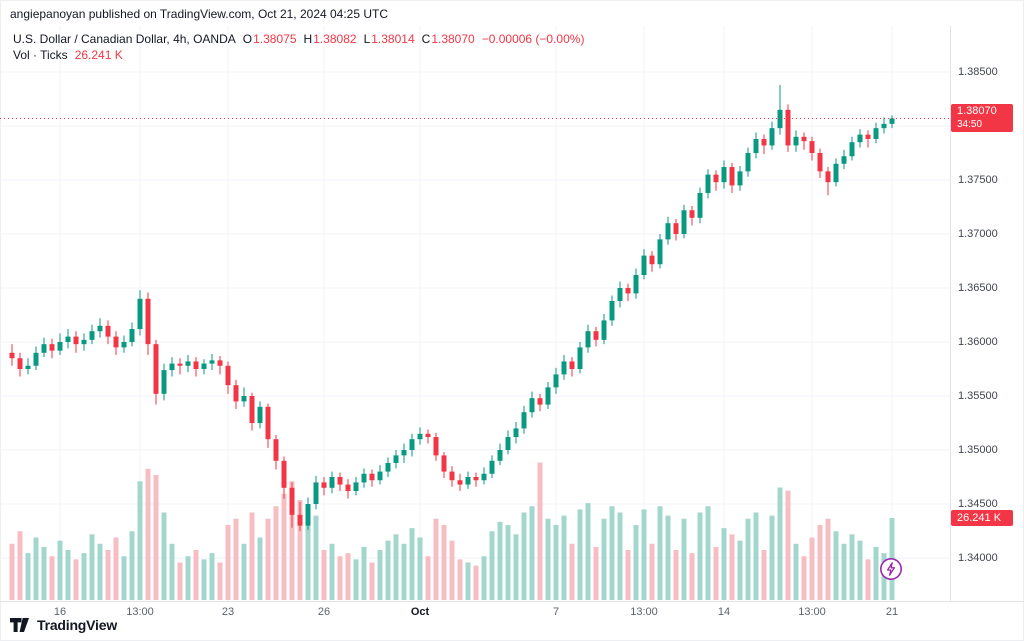 The width and height of the screenshot is (1024, 641). What do you see at coordinates (978, 72) in the screenshot?
I see `price-tick-label: 1.38500` at bounding box center [978, 72].